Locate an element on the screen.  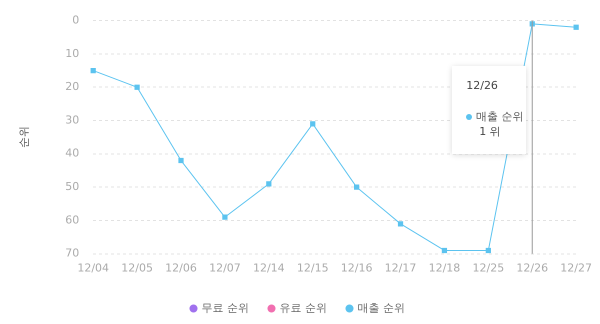
legend-label: 무료 순위 is located at coordinates (226, 307).